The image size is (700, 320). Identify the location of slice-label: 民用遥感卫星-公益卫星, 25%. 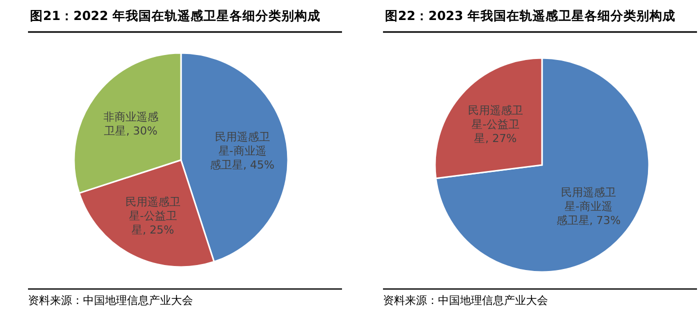
(152, 215).